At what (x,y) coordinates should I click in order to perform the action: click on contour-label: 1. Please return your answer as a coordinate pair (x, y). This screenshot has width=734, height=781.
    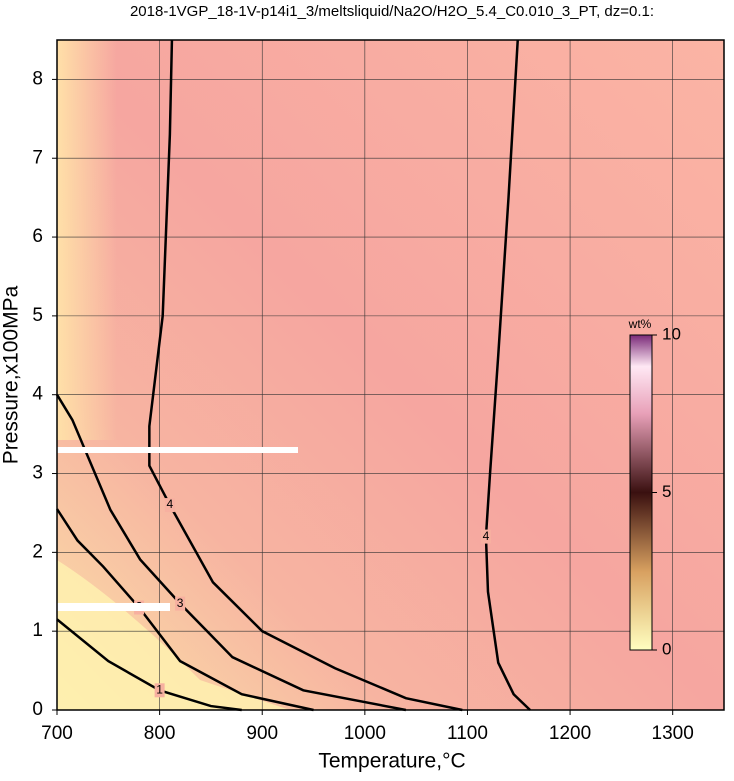
    Looking at the image, I should click on (159, 689).